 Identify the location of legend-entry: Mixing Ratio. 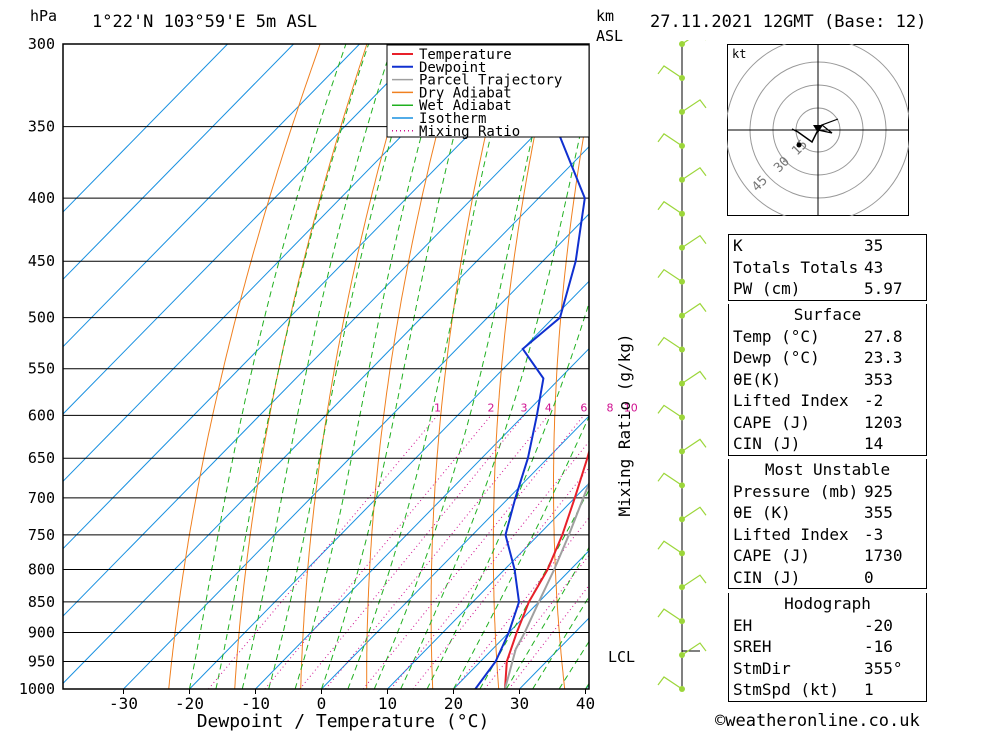
(469, 132).